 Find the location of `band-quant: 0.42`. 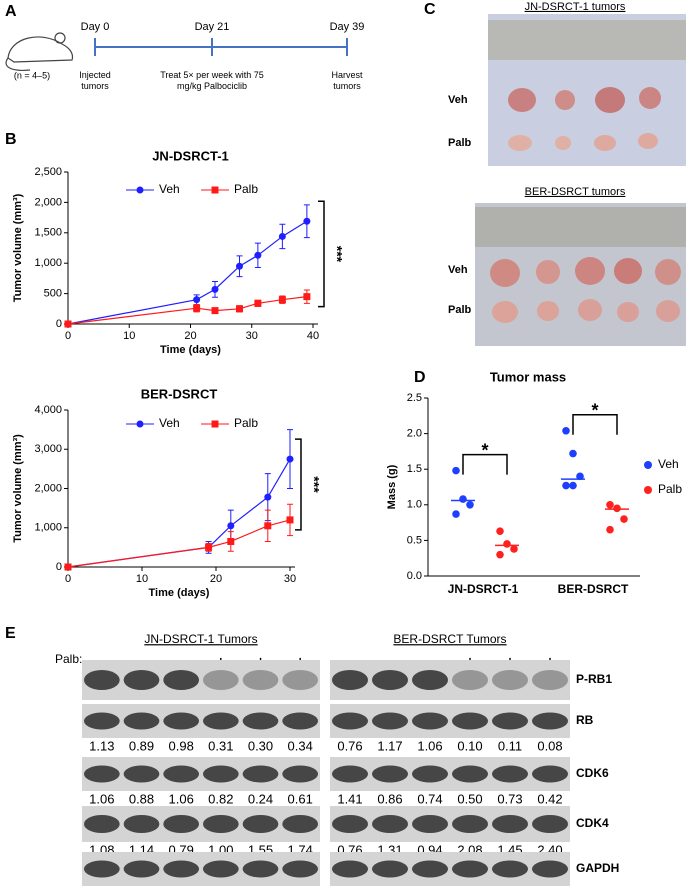

band-quant: 0.42 is located at coordinates (549, 798).